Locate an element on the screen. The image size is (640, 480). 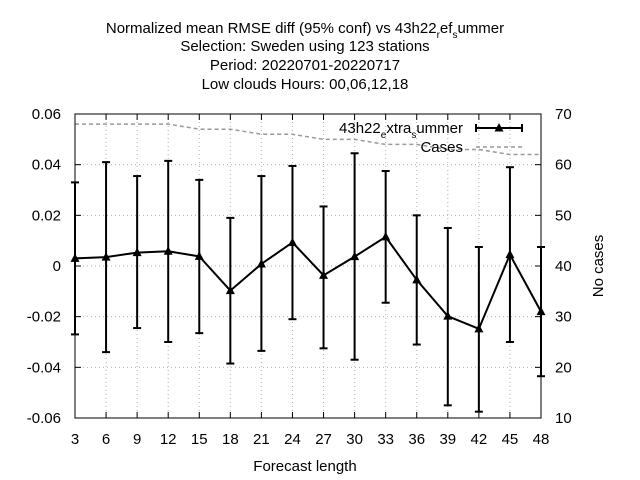
legend-label-main: 43h22extrasummer is located at coordinates (401, 130).